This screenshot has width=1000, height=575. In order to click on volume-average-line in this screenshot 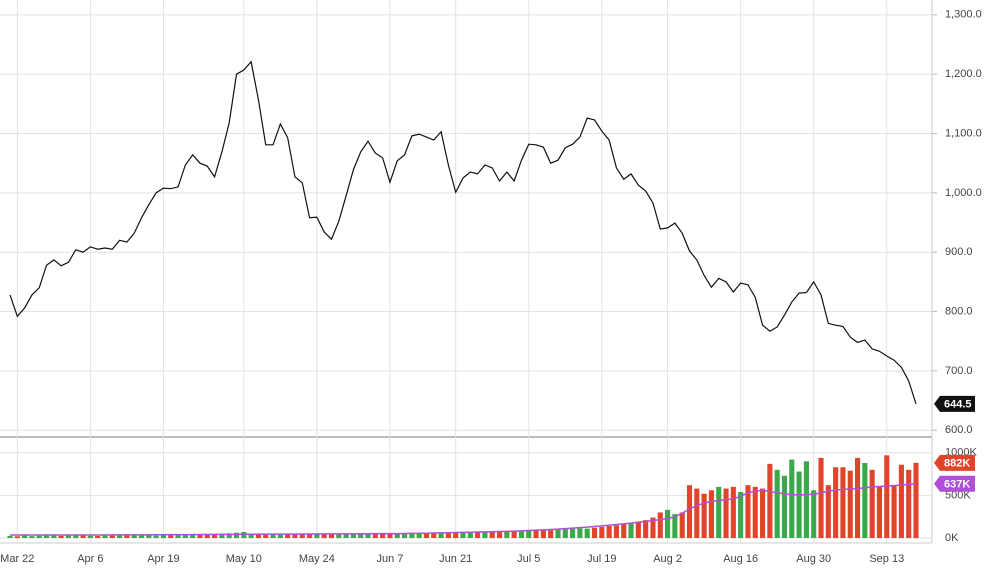, I will do `click(463, 509)`.